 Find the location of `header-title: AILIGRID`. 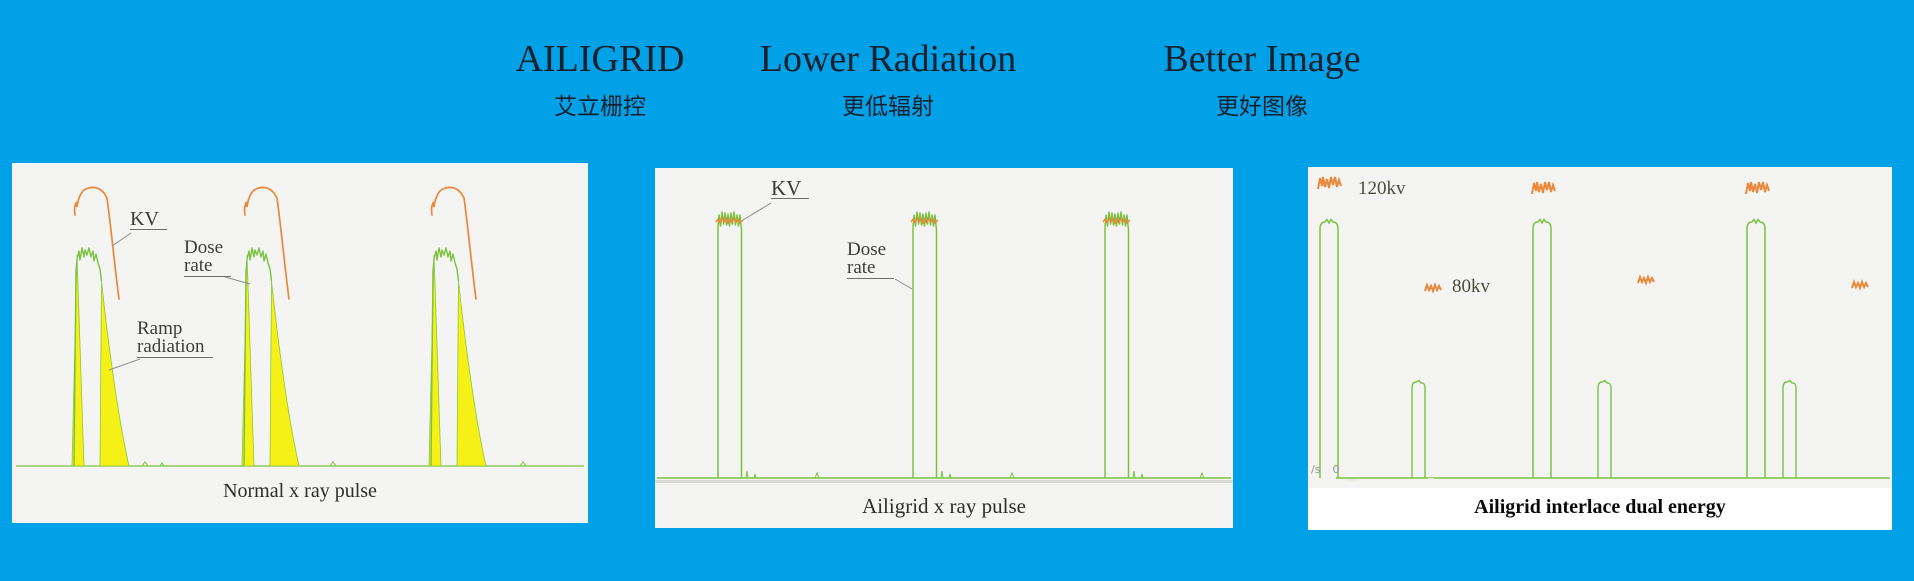

header-title: AILIGRID is located at coordinates (600, 59).